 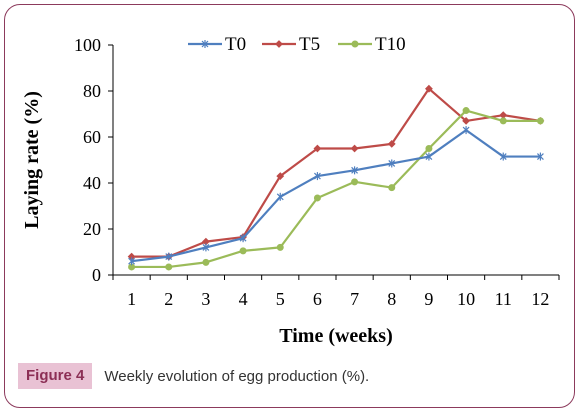 I want to click on x-tick-label: 3, so click(x=205, y=299).